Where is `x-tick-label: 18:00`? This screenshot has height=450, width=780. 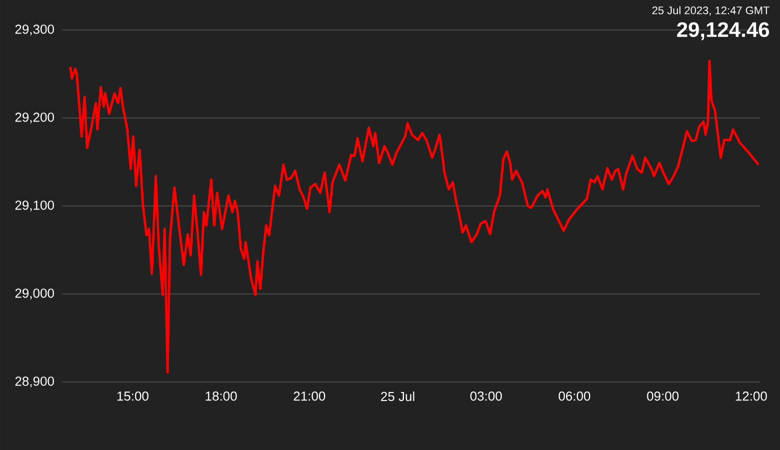
x-tick-label: 18:00 is located at coordinates (221, 396).